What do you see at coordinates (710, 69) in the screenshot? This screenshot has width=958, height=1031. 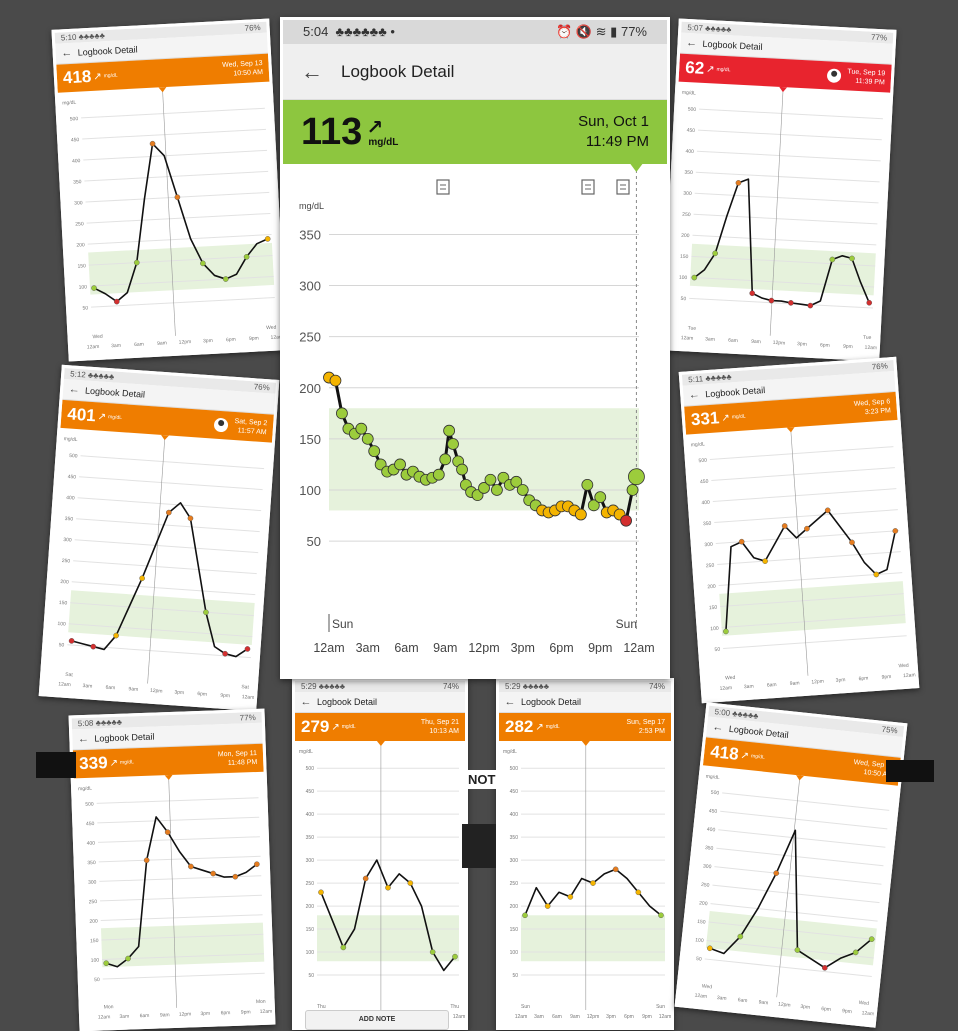 I see `trend-arrow-icon: ↗` at bounding box center [710, 69].